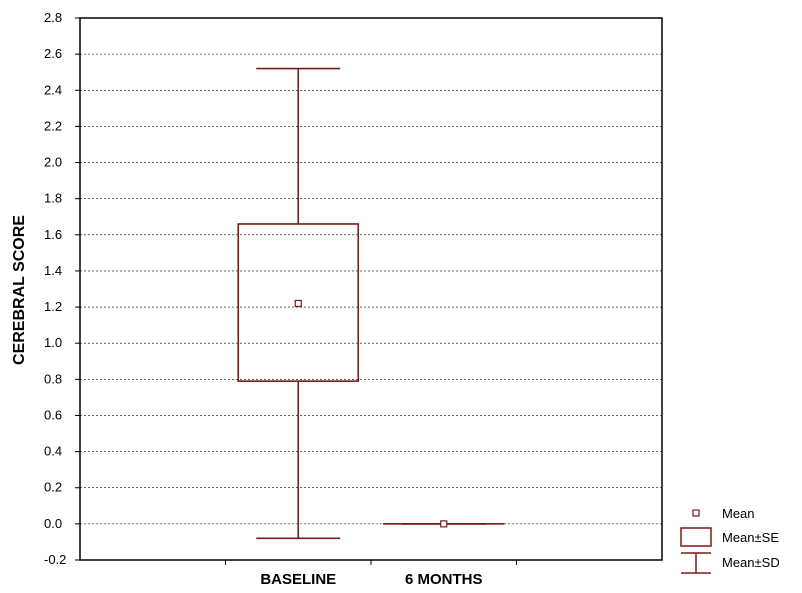 The width and height of the screenshot is (802, 593). Describe the element at coordinates (696, 563) in the screenshot. I see `legend-sd-symbol` at that location.